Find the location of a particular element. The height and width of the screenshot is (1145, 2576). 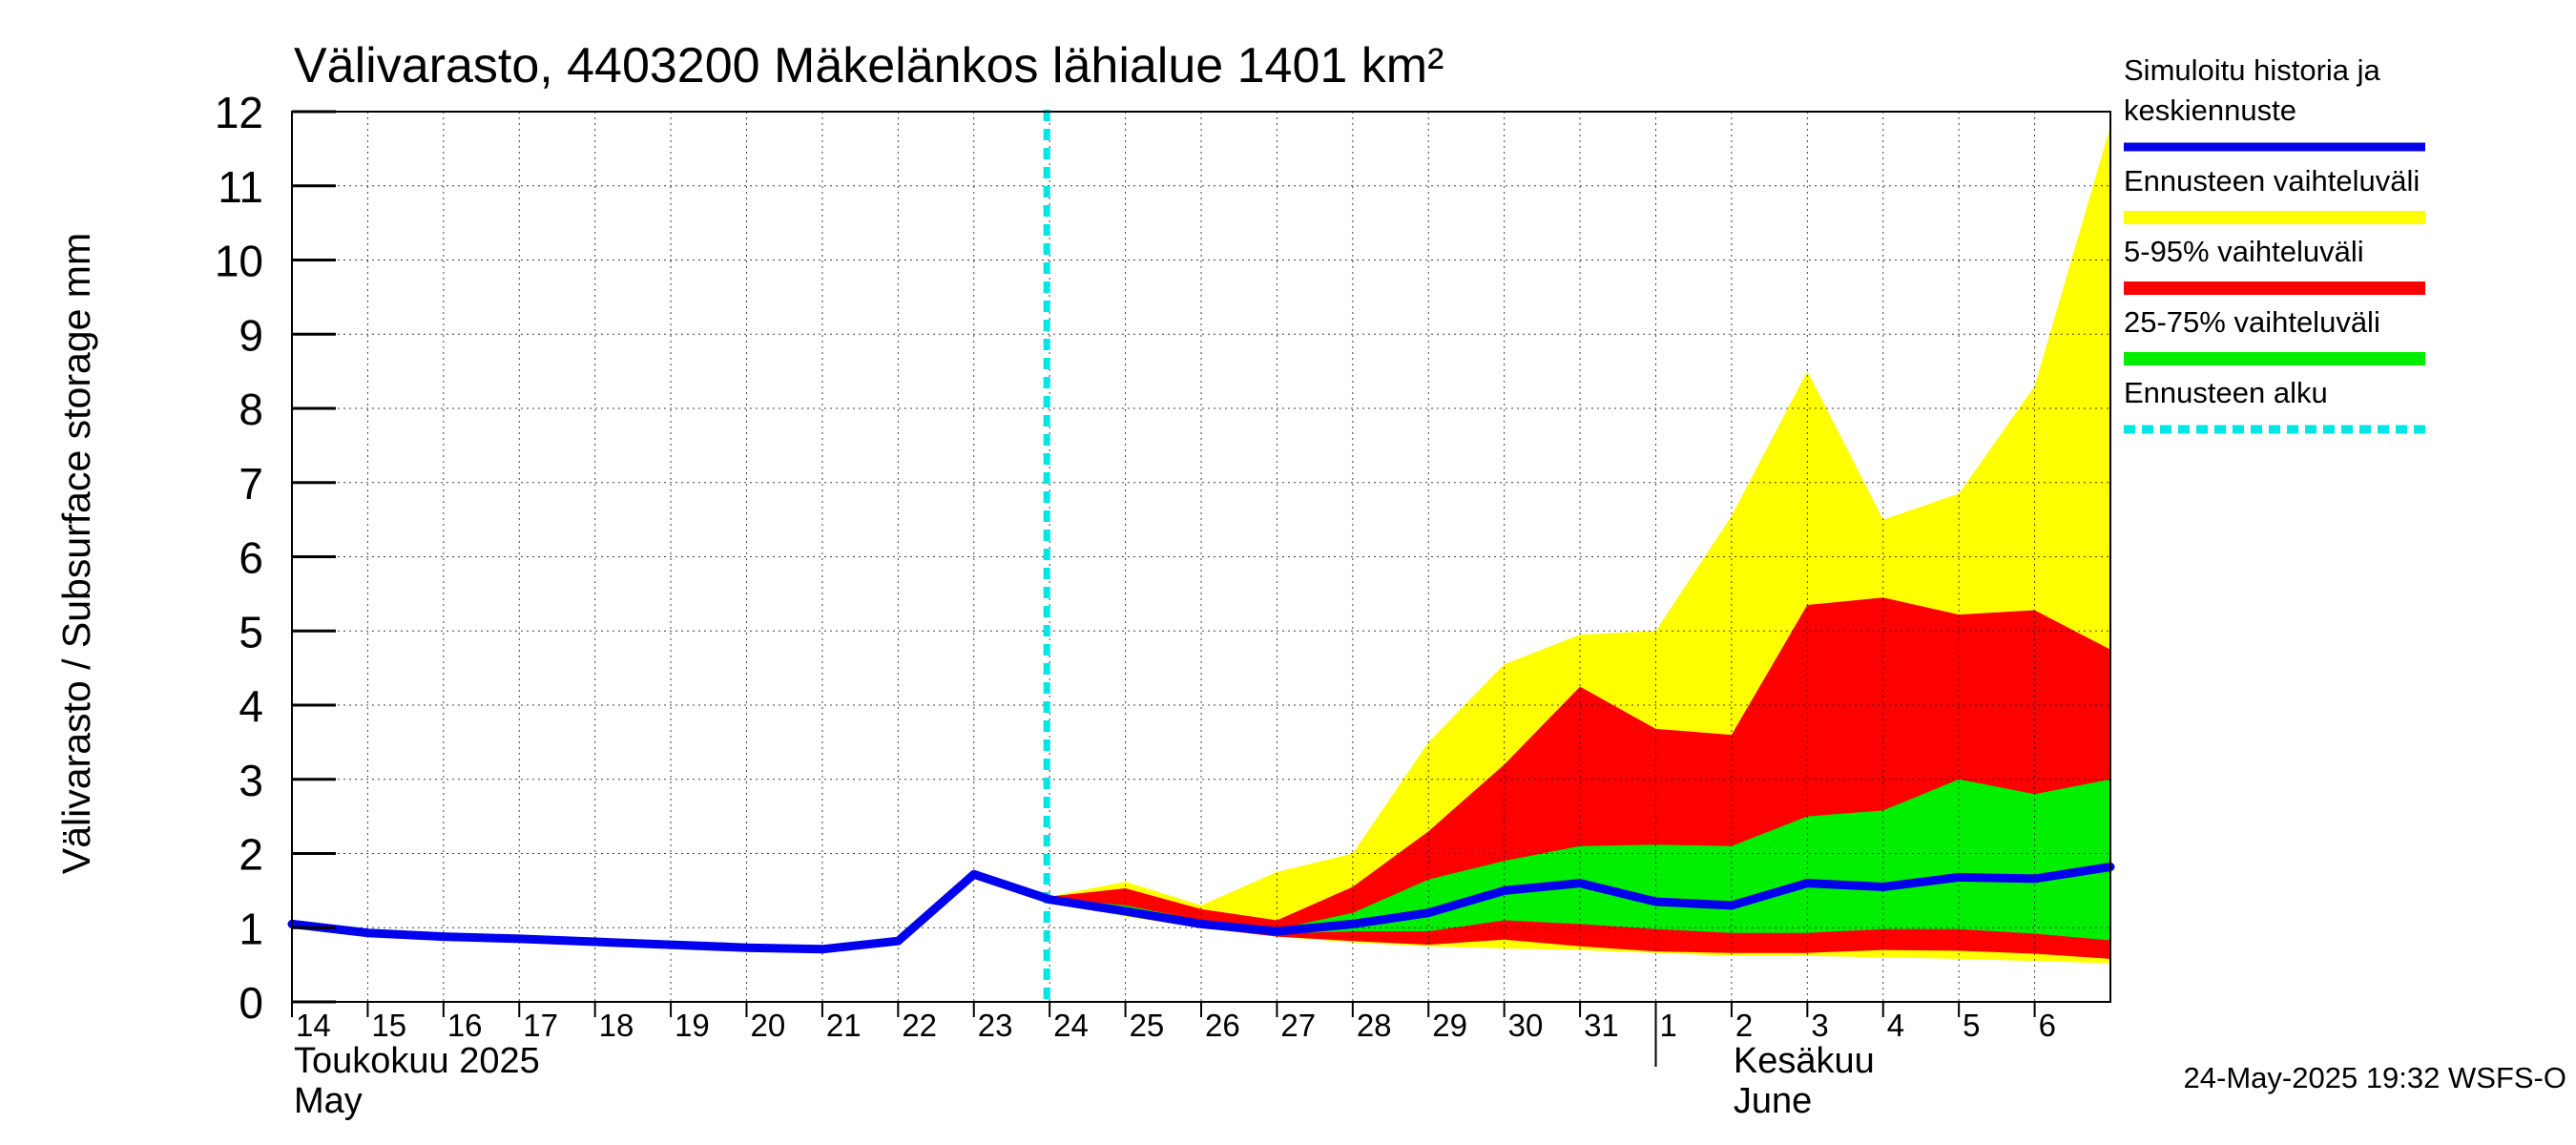

y-tick-label: 11 is located at coordinates (240, 187).